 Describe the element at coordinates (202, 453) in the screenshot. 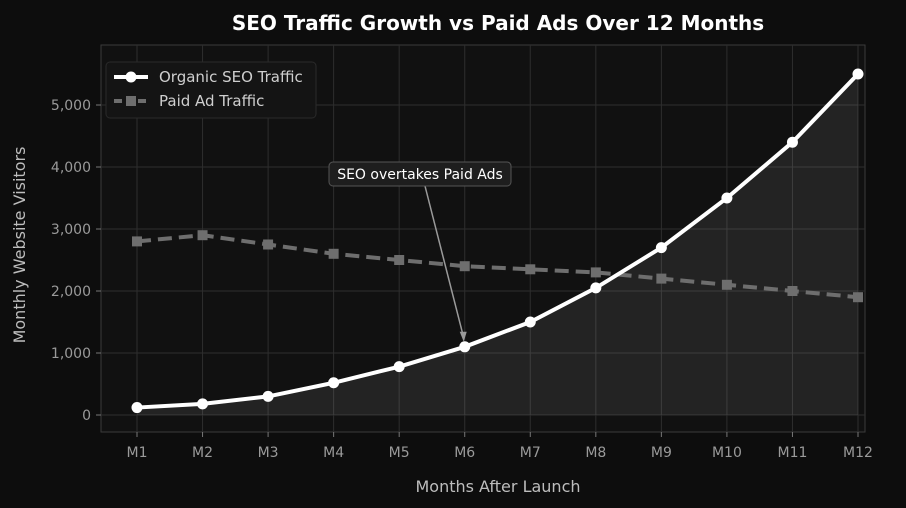

I see `x-tick-label: M2` at that location.